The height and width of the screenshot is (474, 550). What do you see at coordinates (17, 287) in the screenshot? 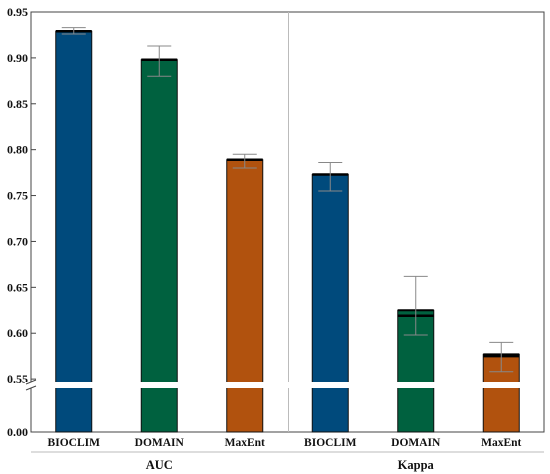
I see `y-tick-label-3: 0.65` at bounding box center [17, 287].